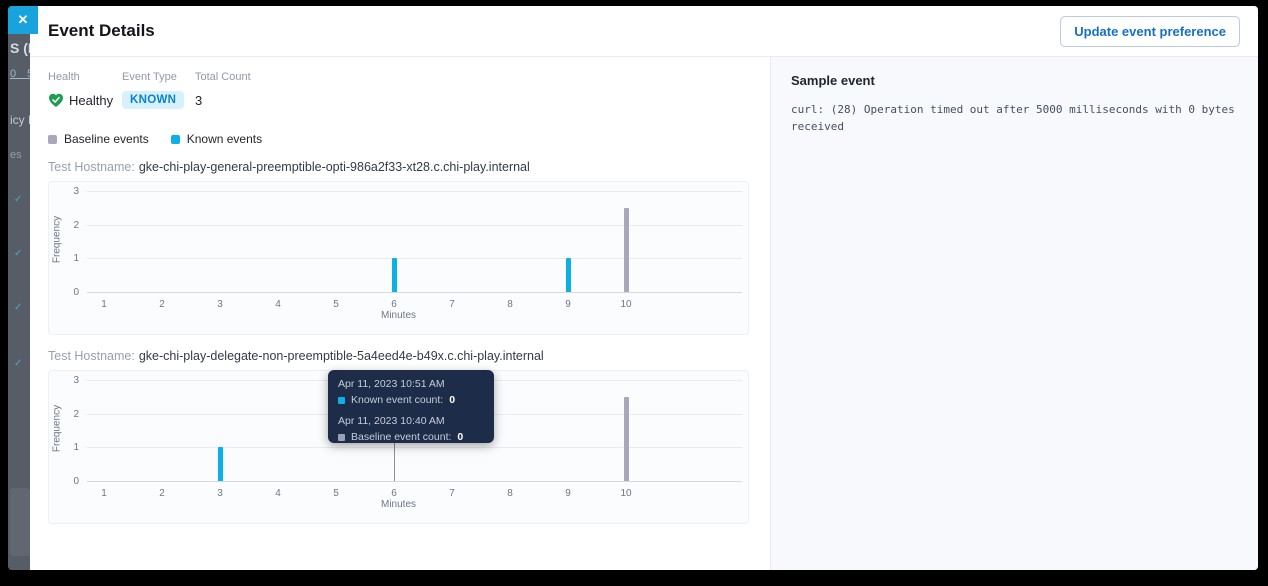  Describe the element at coordinates (199, 100) in the screenshot. I see `total-count-value: 3` at that location.